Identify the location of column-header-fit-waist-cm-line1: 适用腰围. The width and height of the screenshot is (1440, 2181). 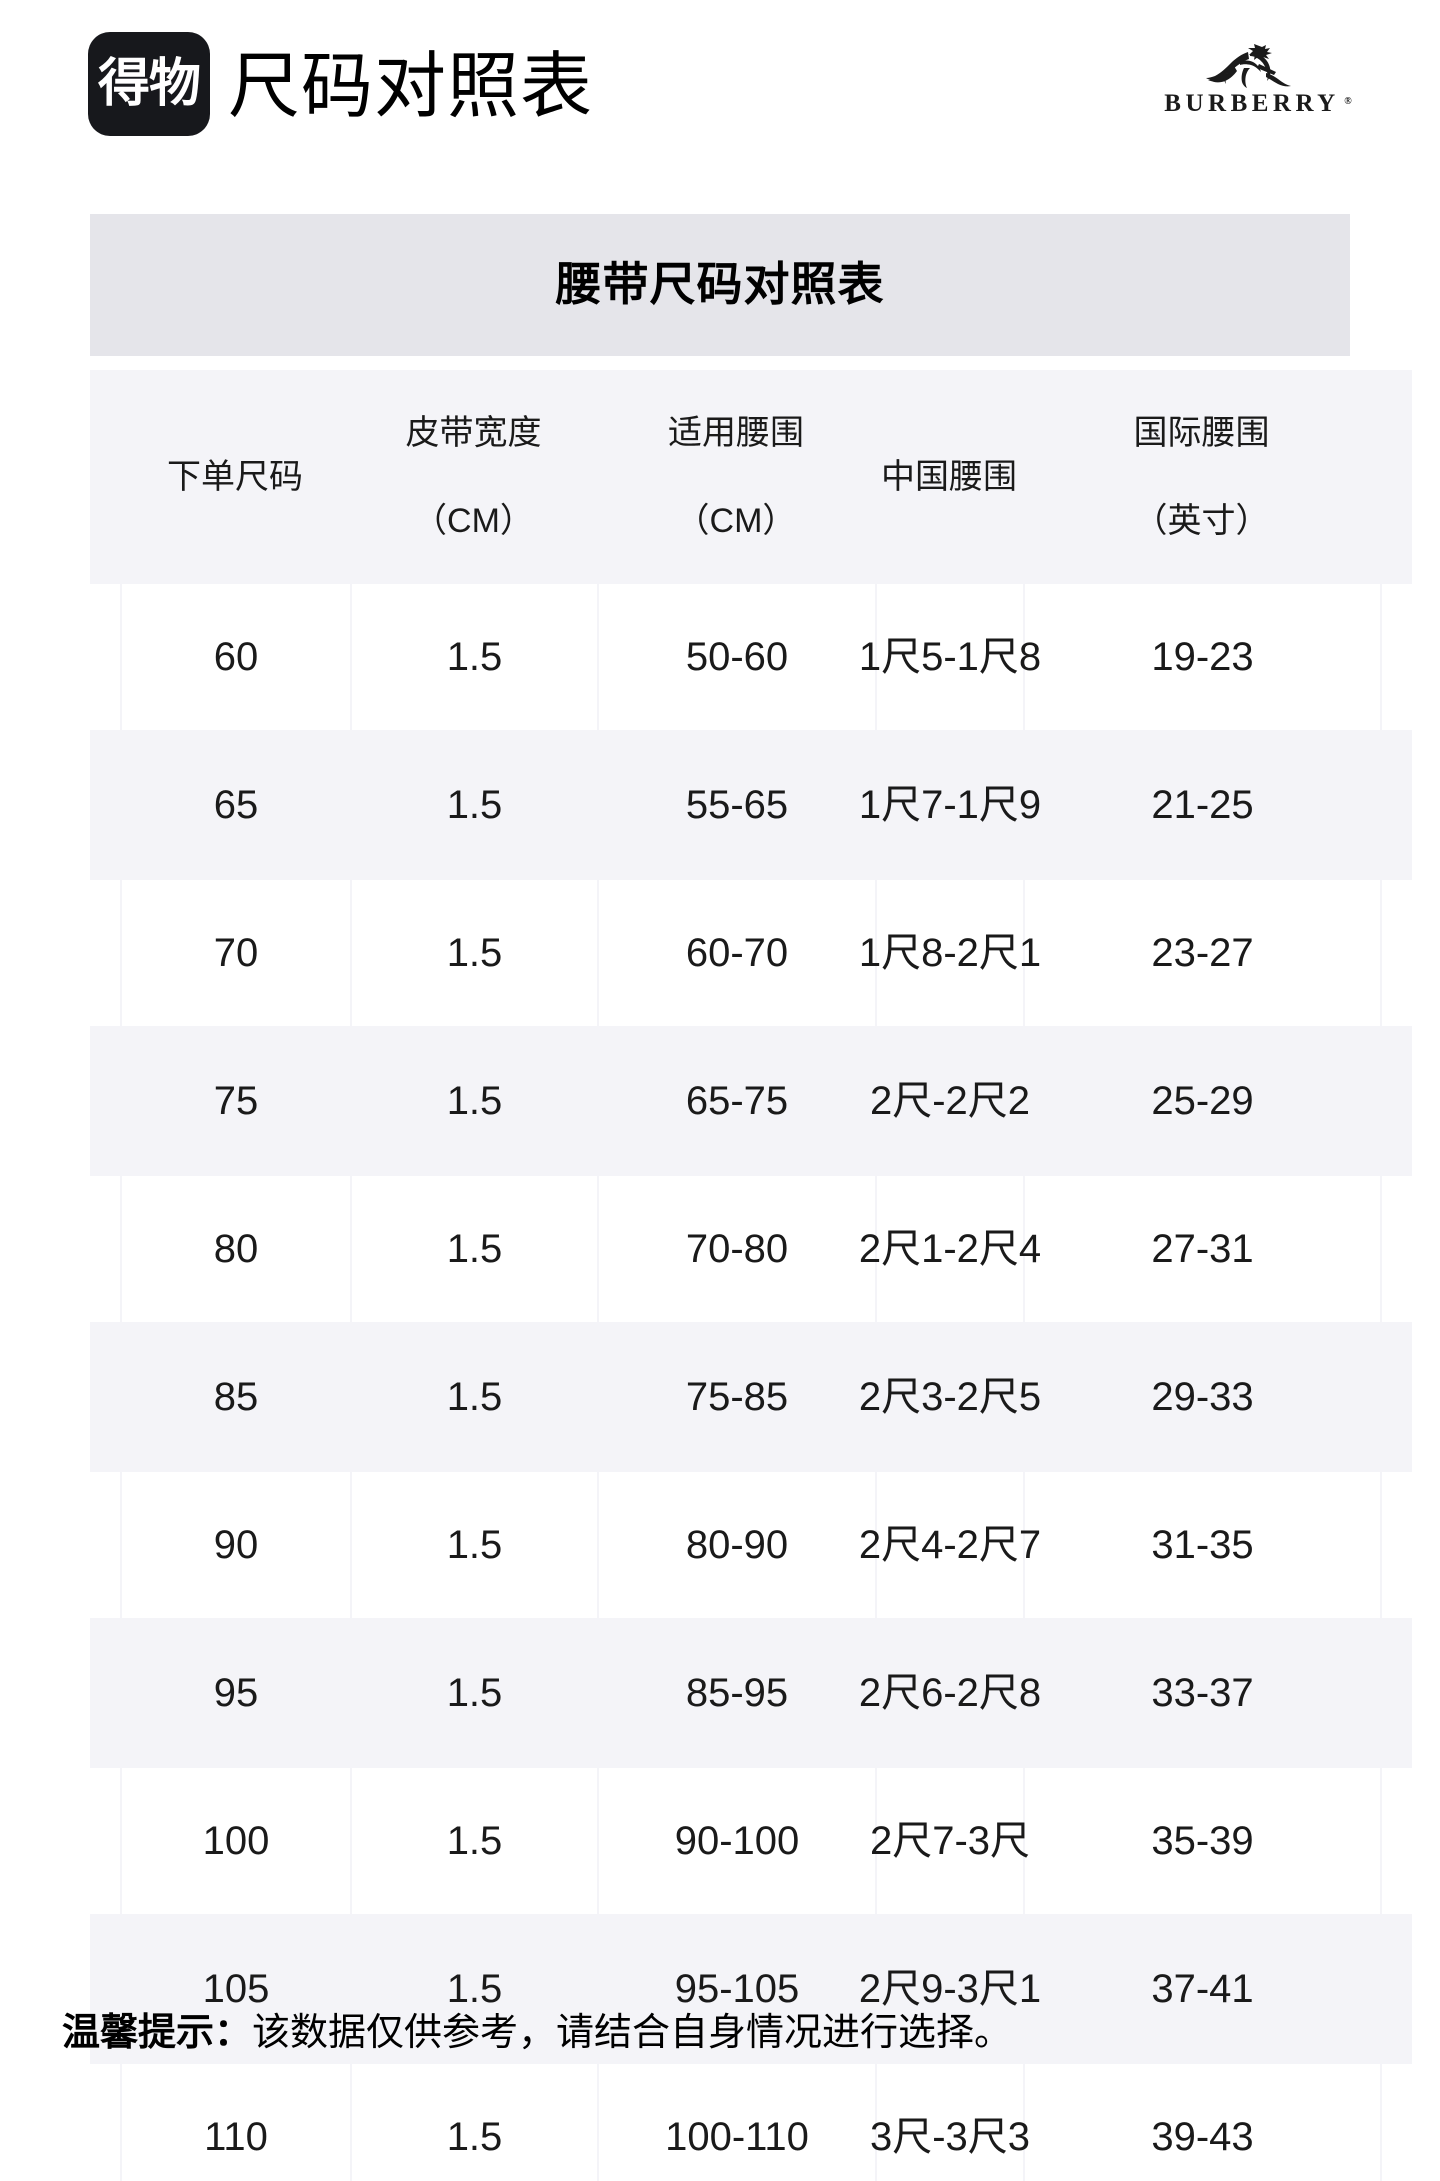
(736, 433).